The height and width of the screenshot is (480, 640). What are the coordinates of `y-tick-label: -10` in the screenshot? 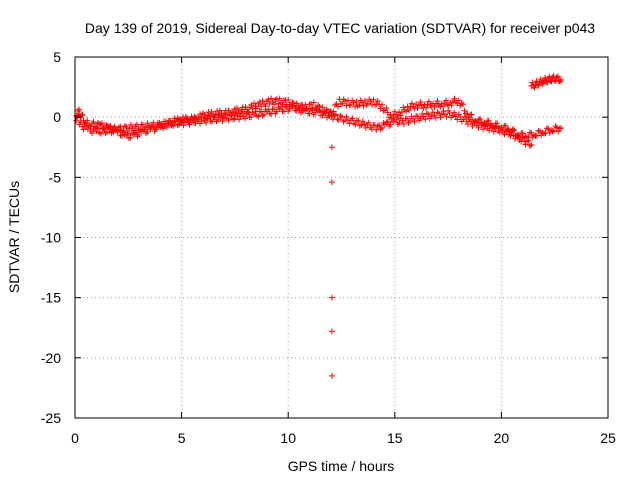 It's located at (51, 238).